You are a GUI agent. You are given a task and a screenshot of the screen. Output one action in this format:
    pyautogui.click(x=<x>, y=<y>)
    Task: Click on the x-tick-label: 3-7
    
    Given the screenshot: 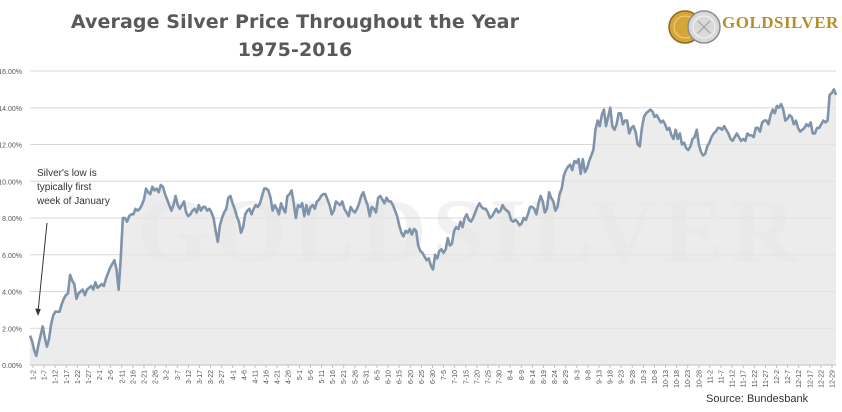 What is the action you would take?
    pyautogui.click(x=178, y=375)
    